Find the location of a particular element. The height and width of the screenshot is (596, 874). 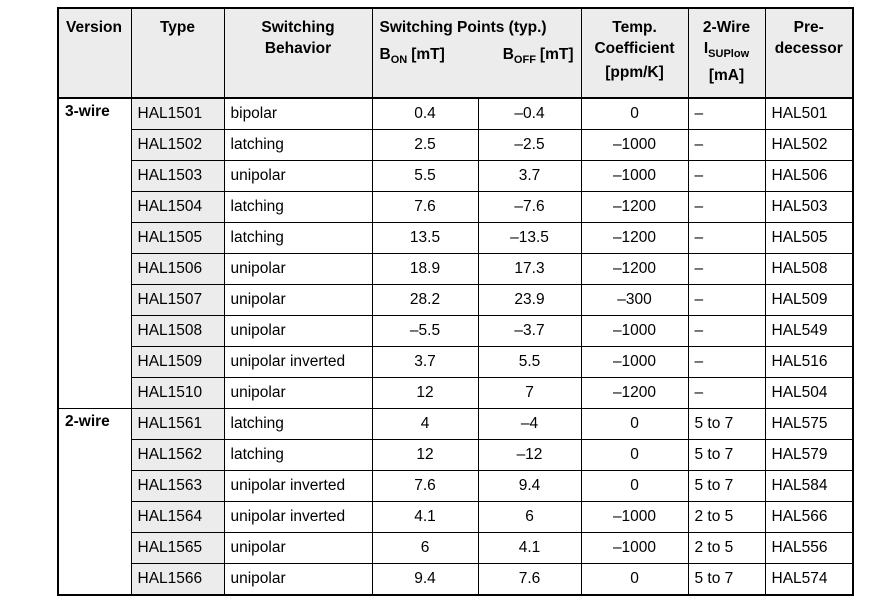

cell-b-off: 17.3 is located at coordinates (529, 269).